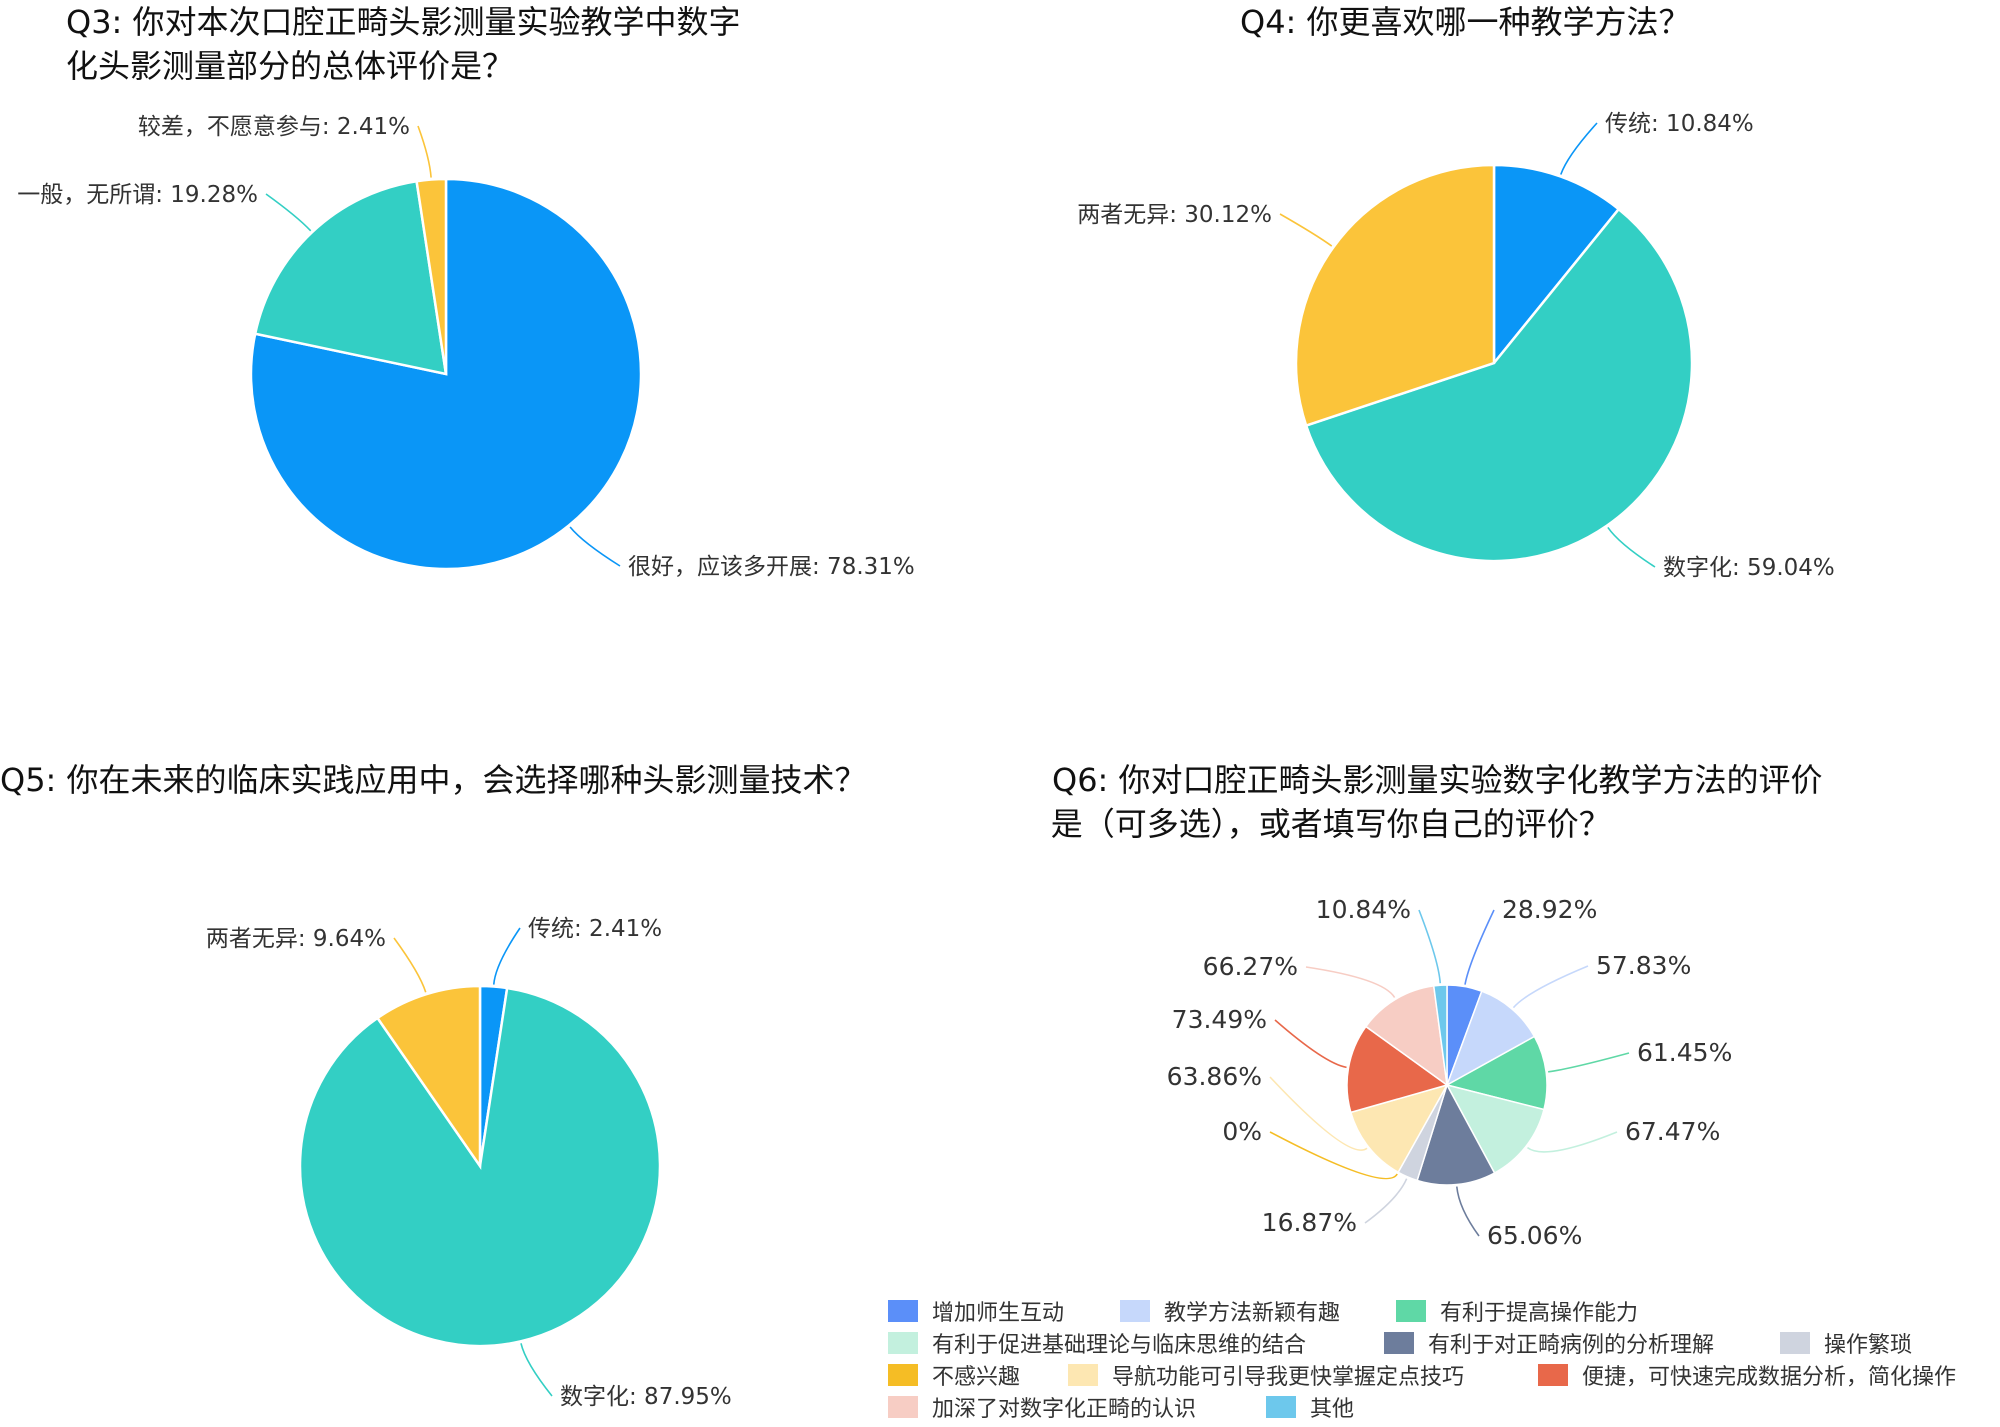 Image resolution: width=2000 pixels, height=1427 pixels. I want to click on legend-item: 有利于促进基础理论与临床思维的结合, so click(1097, 1343).